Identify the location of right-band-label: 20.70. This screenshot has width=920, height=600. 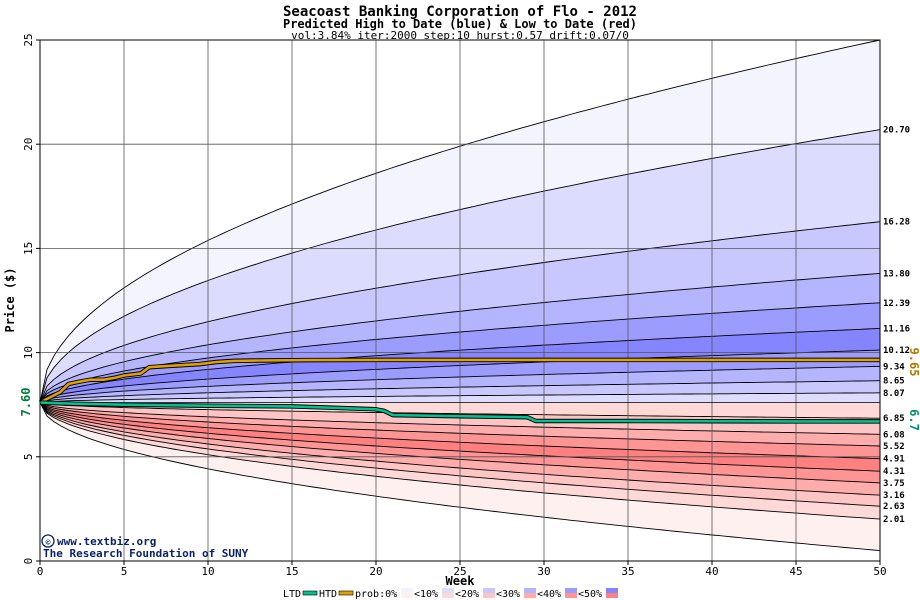
(896, 131).